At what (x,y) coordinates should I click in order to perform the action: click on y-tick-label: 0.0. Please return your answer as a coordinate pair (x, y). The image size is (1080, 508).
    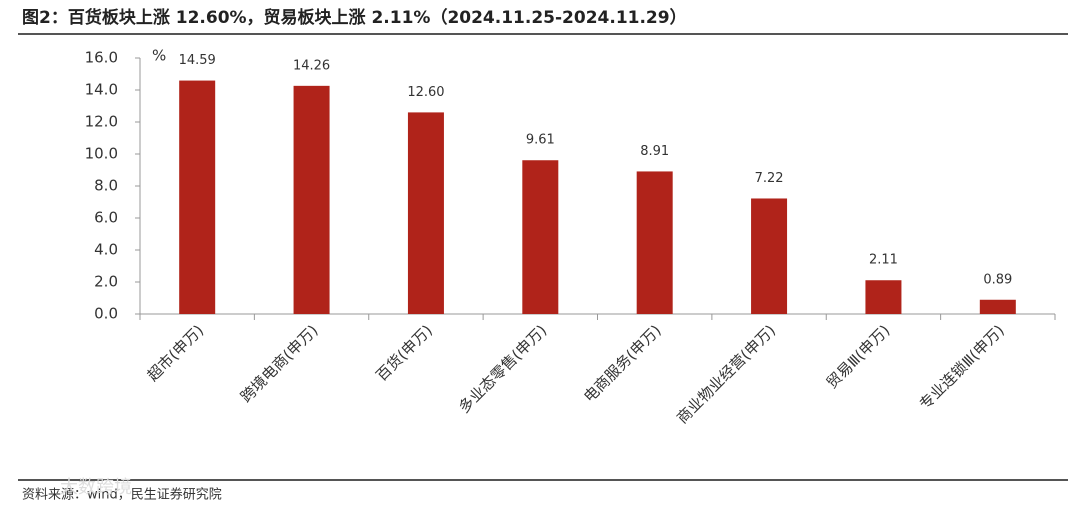
    Looking at the image, I should click on (106, 314).